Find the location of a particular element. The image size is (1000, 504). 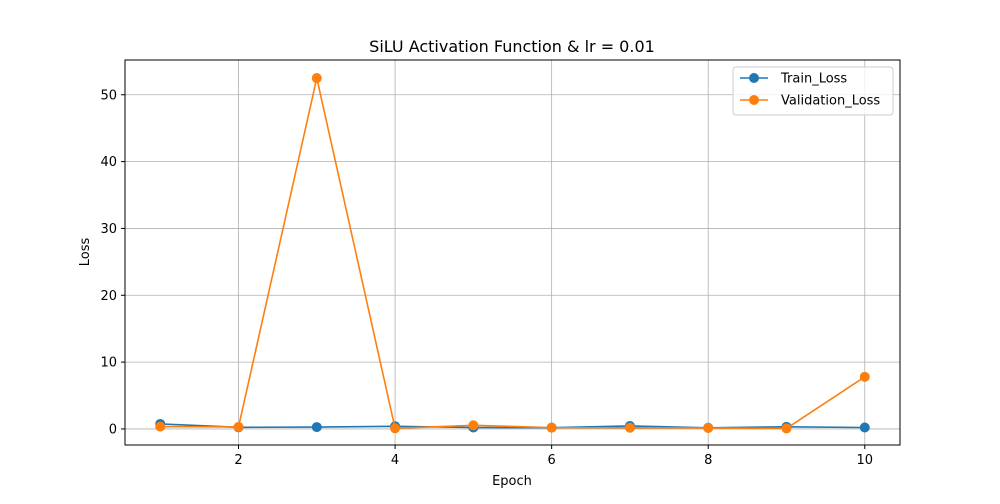

y-axis-label: Loss is located at coordinates (85, 252).